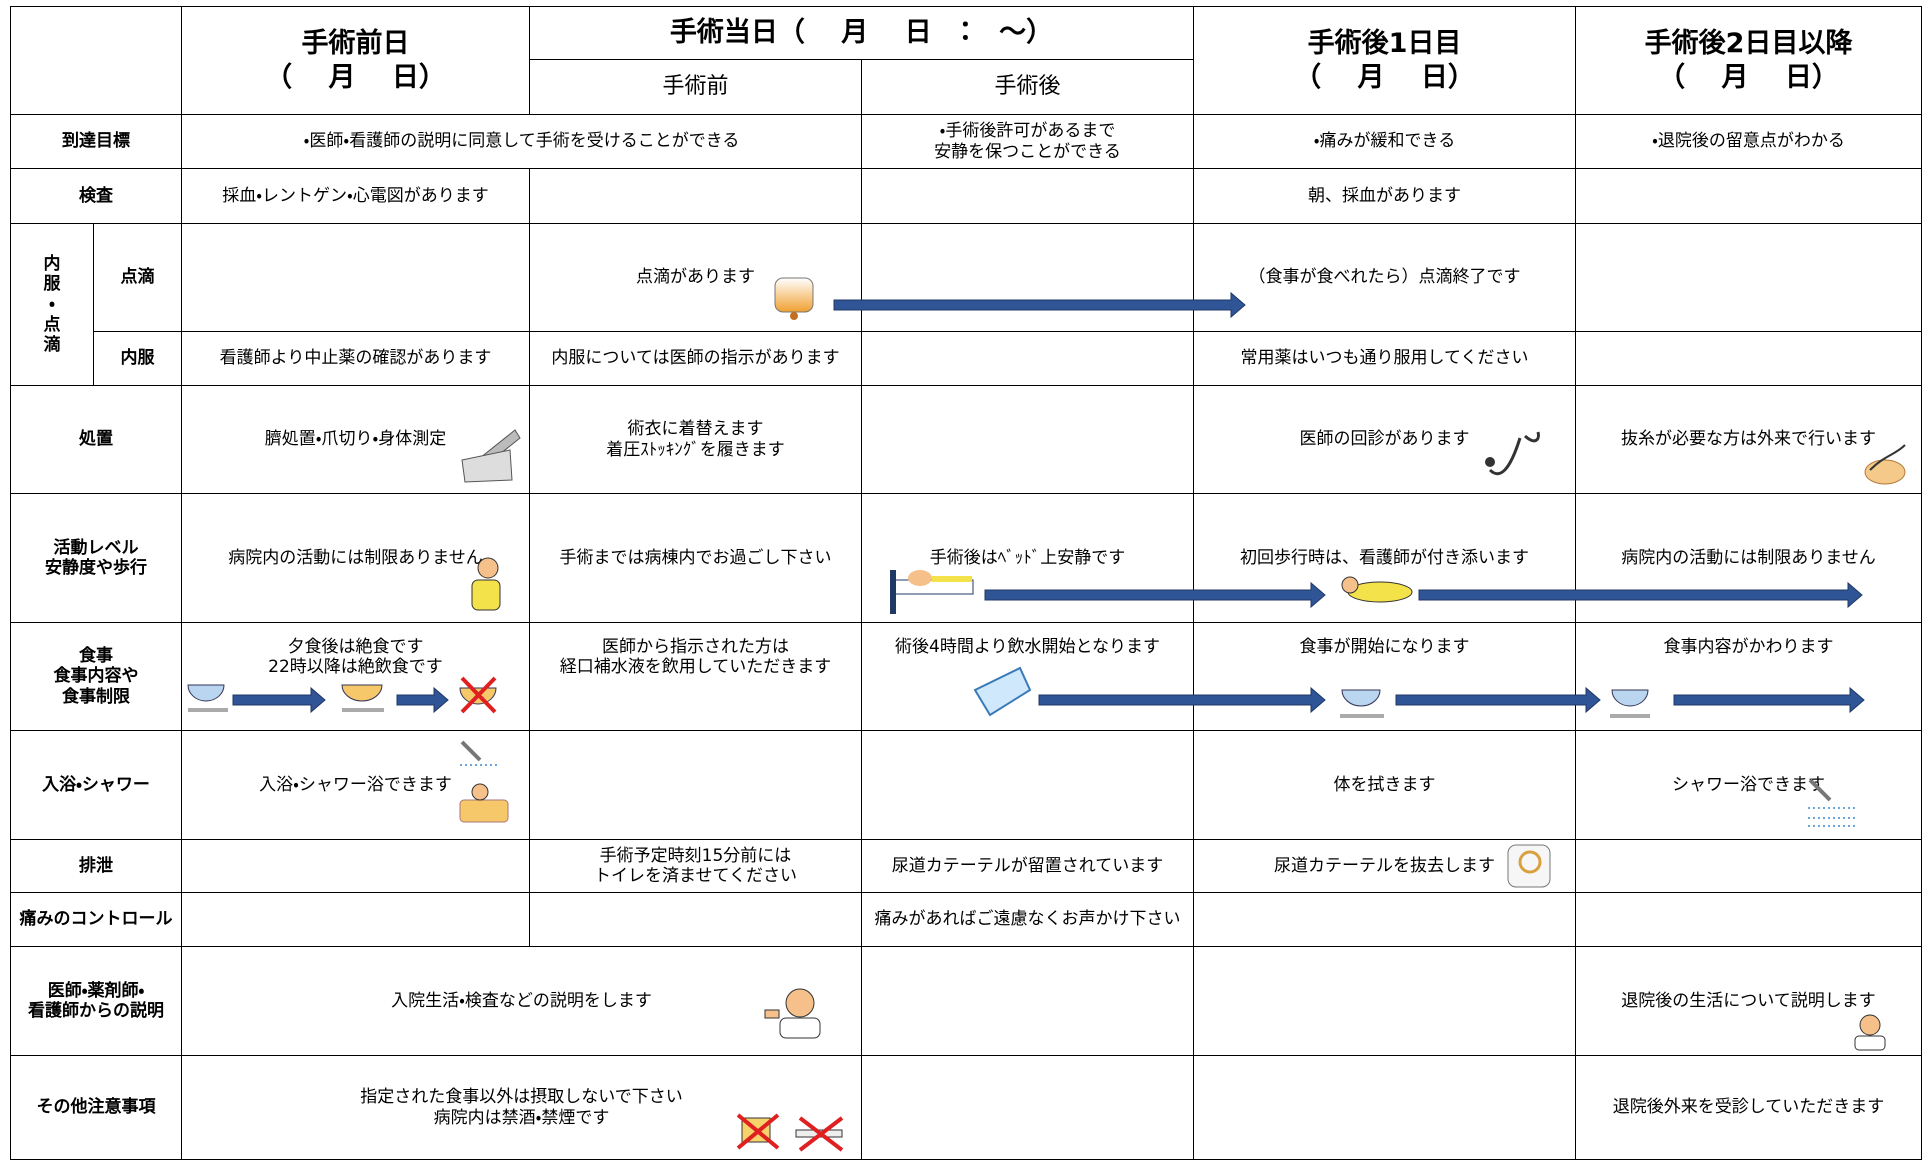 This screenshot has width=1923, height=1160. I want to click on cell-text: 術衣に着替えます 着圧ｽﾄｯｷﾝｸﾞを履きます, so click(695, 439).